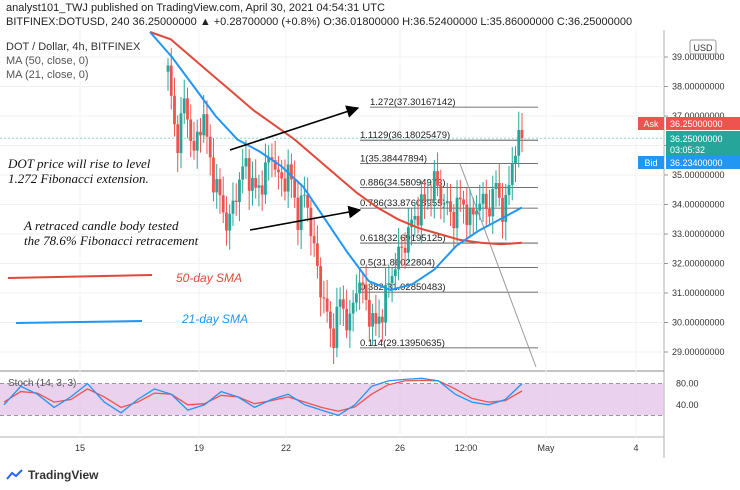 The image size is (740, 490). What do you see at coordinates (263, 397) in the screenshot?
I see `stoch-k-line` at bounding box center [263, 397].